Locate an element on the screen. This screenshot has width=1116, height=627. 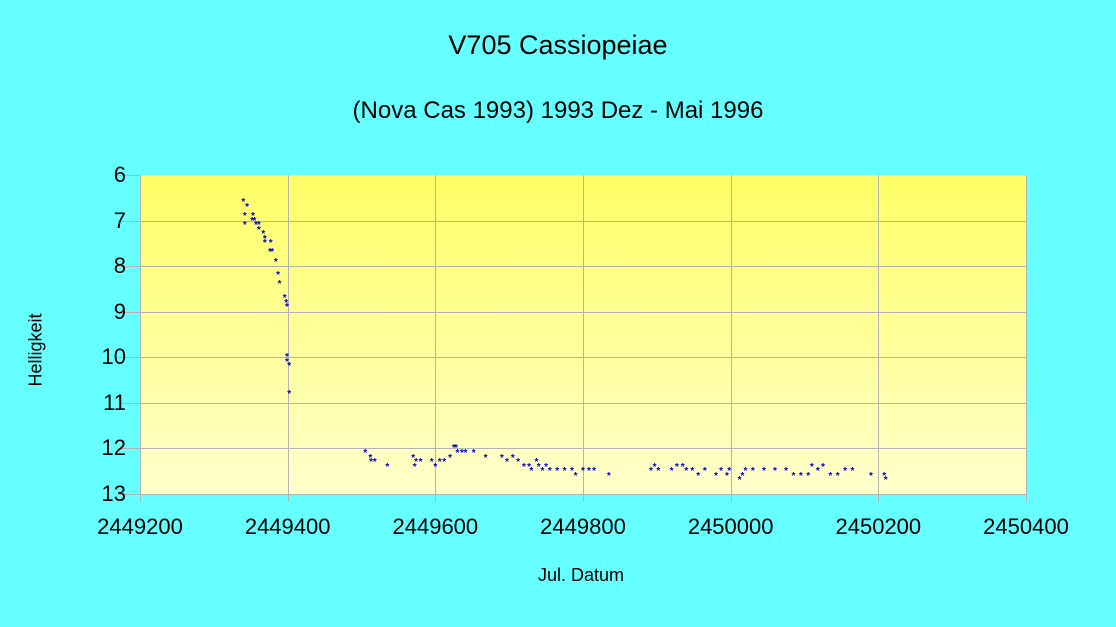
chart-title: V705 Cassiopeiae is located at coordinates (558, 45).